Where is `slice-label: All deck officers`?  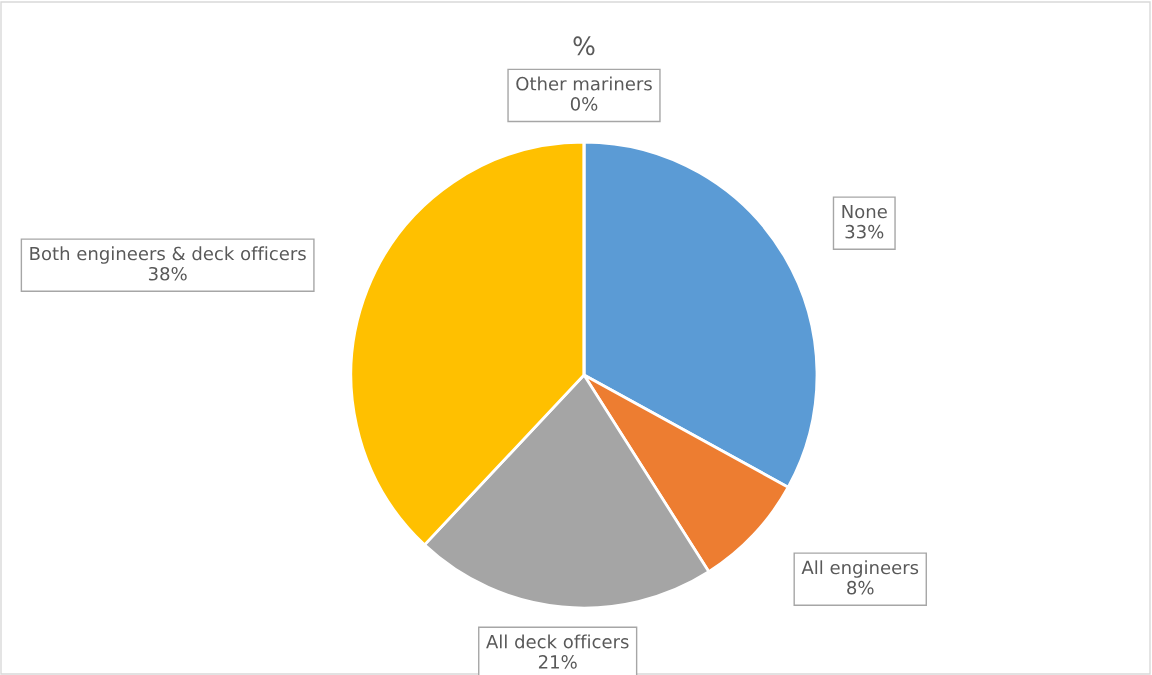
slice-label: All deck officers is located at coordinates (557, 641).